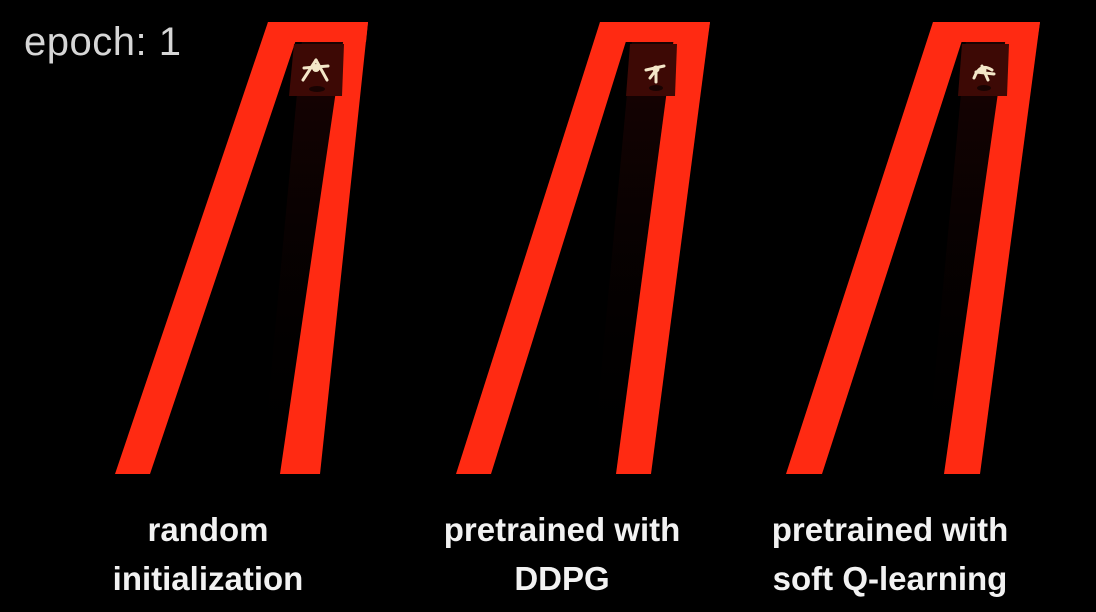  I want to click on caption-line: soft Q-learning, so click(890, 578).